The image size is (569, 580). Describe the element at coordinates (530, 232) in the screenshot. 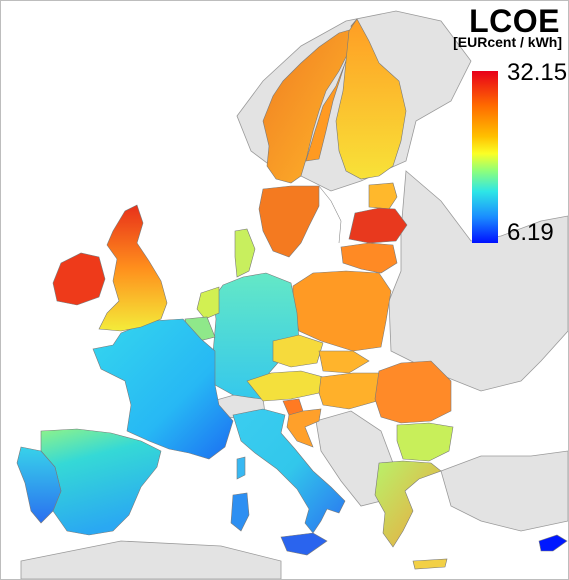

I see `legend-min-label: 6.19` at that location.